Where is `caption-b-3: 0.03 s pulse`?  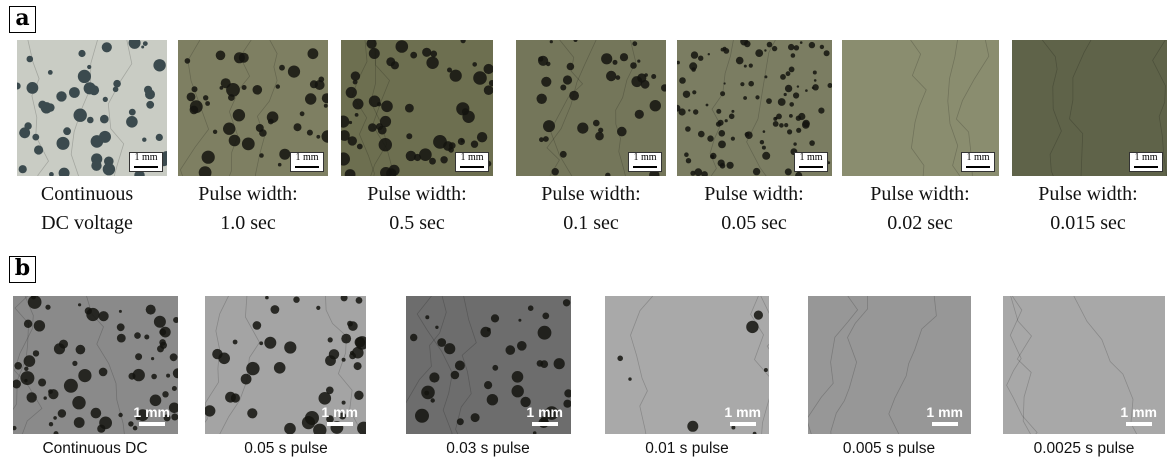 caption-b-3: 0.03 s pulse is located at coordinates (488, 448).